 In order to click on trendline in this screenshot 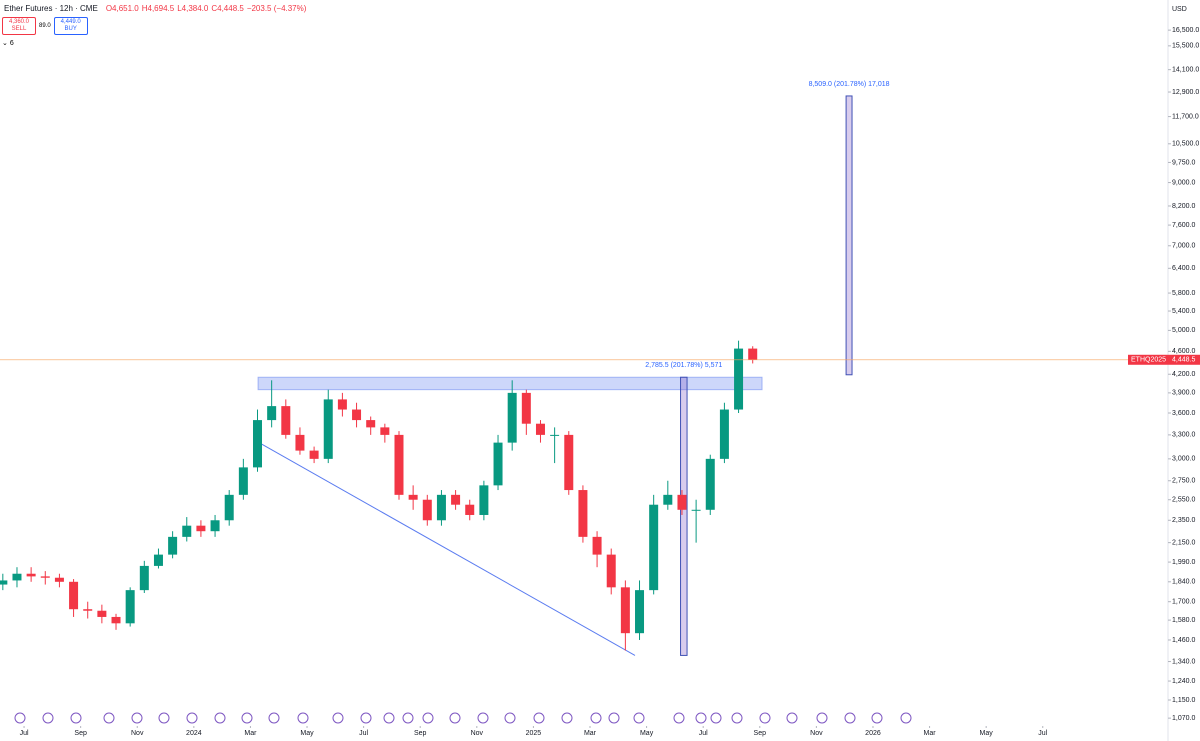, I will do `click(445, 547)`.